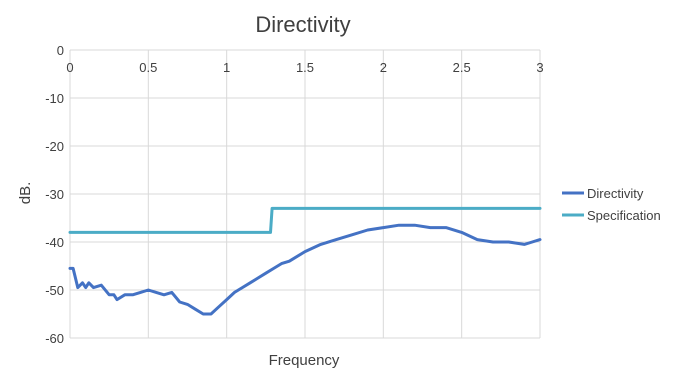 The height and width of the screenshot is (370, 673). I want to click on y-tick-label: -40, so click(54, 242).